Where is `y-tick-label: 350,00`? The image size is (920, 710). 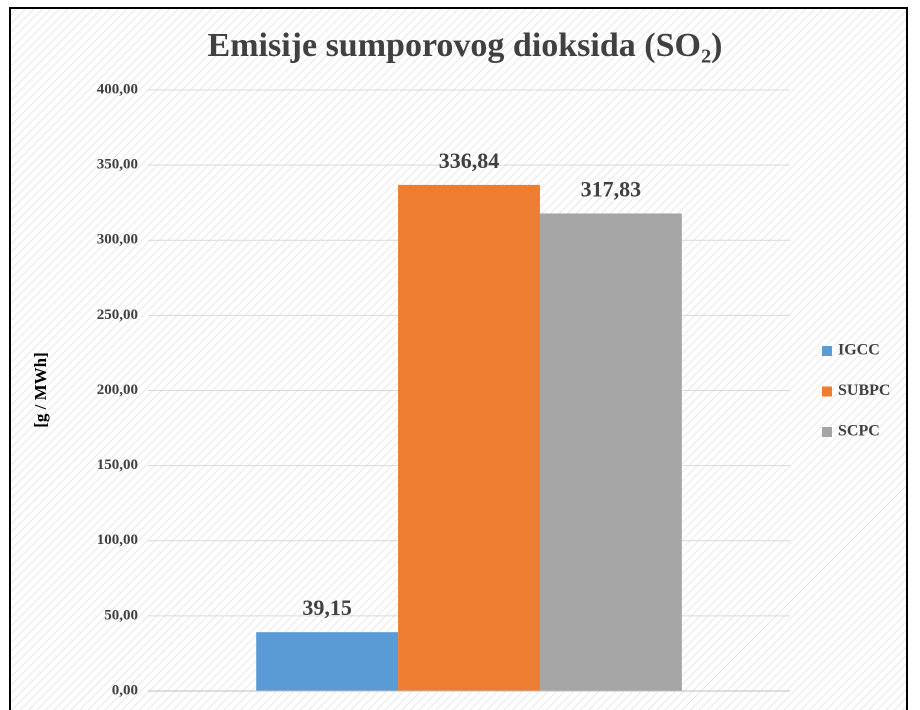
y-tick-label: 350,00 is located at coordinates (117, 165).